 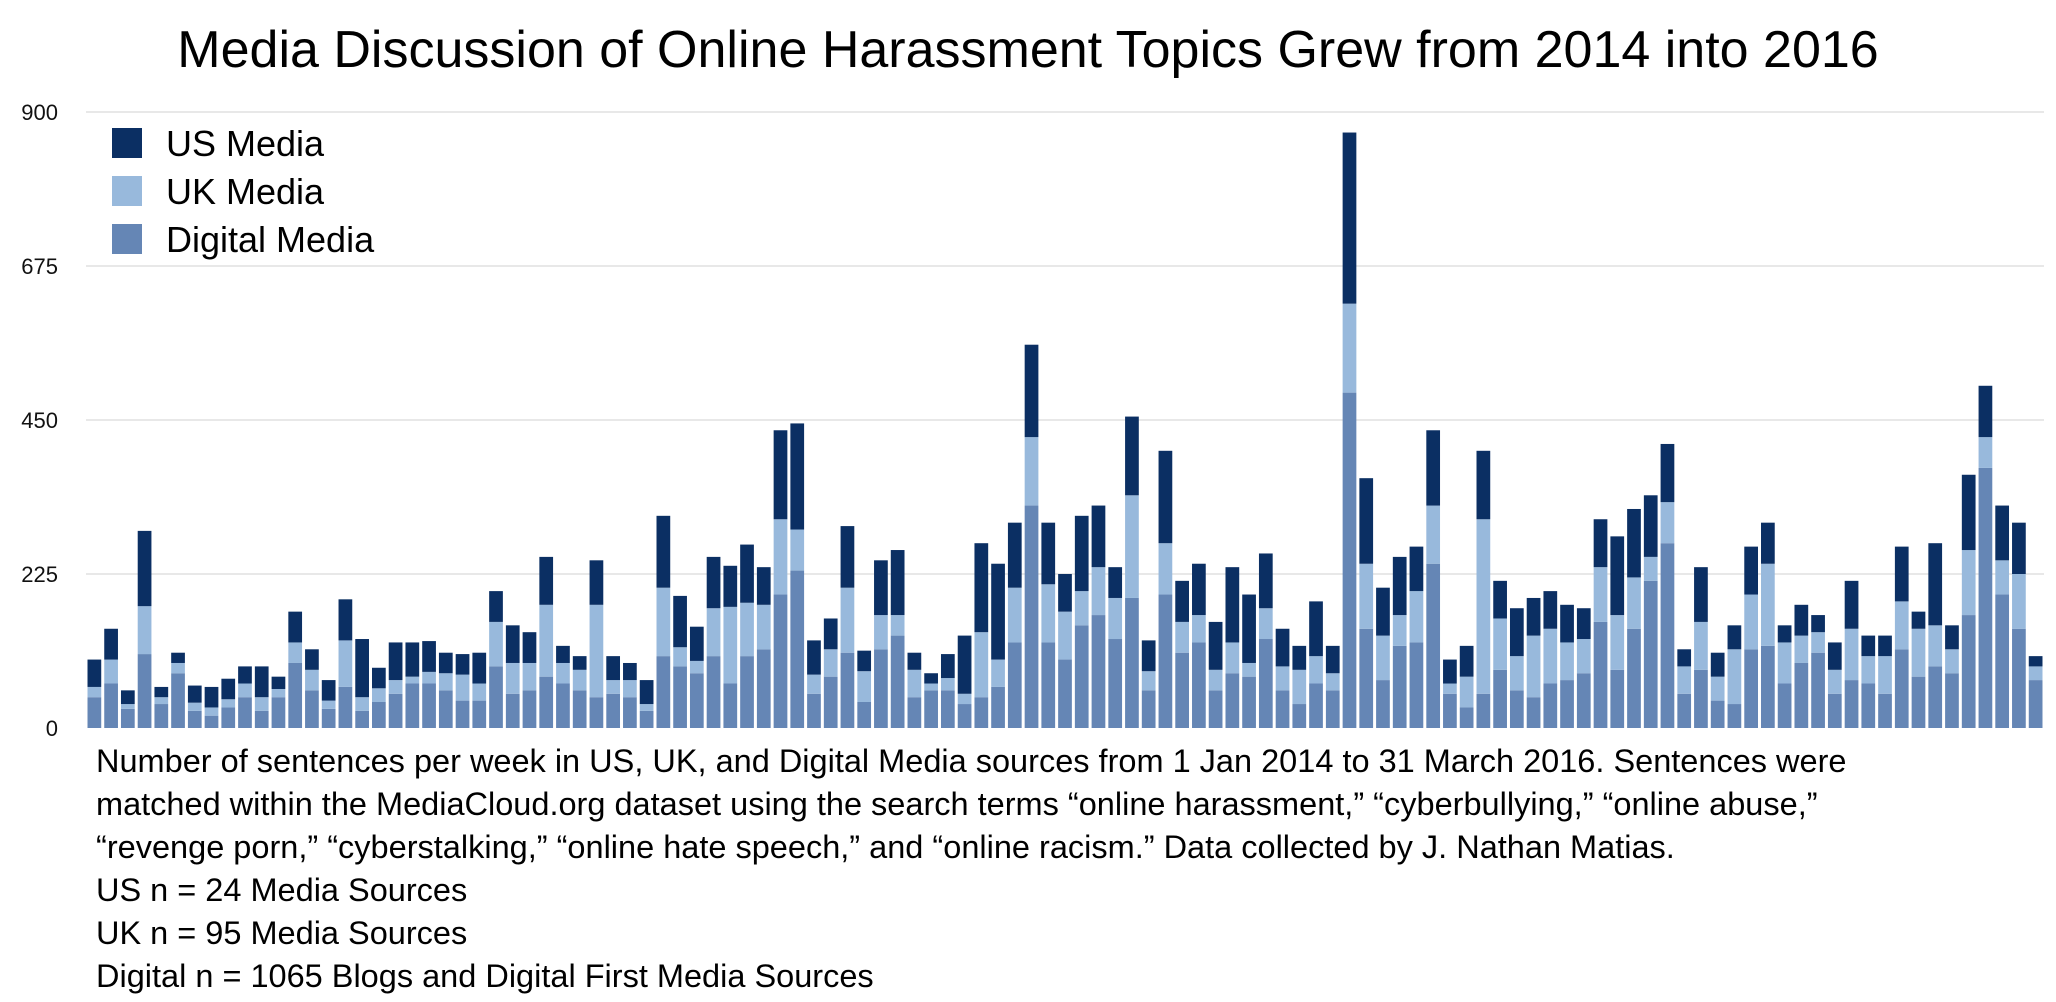 I want to click on y-axis-ticks: 0 225 450 675 900, so click(x=39, y=420).